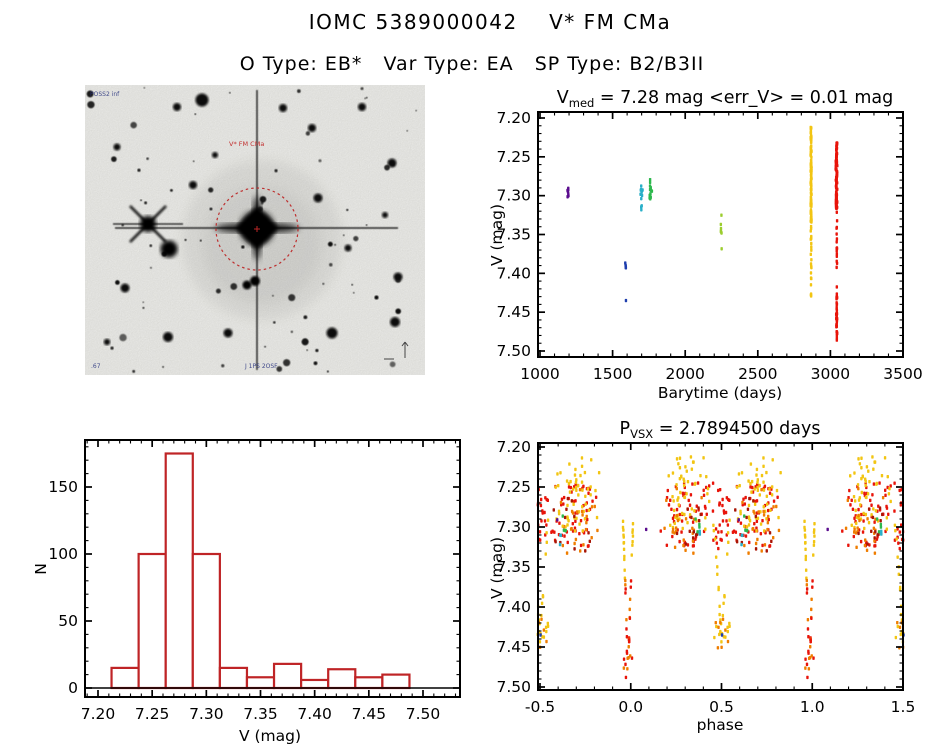 The image size is (944, 747). I want to click on y-tick-label: 100, so click(63, 554).